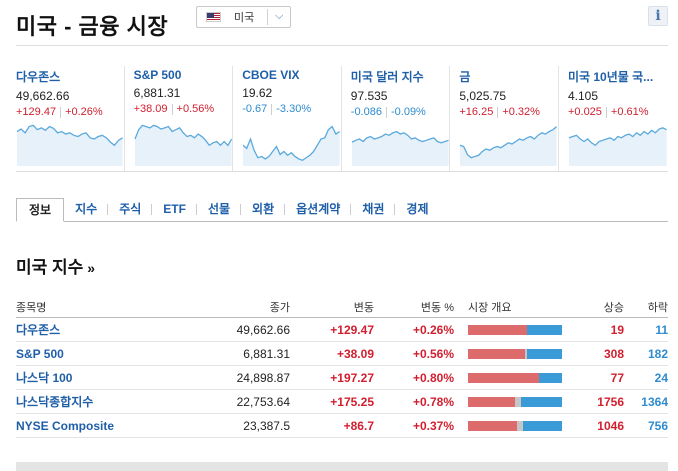 The height and width of the screenshot is (471, 678). What do you see at coordinates (433, 425) in the screenshot?
I see `index-change-pct: +0.37%` at bounding box center [433, 425].